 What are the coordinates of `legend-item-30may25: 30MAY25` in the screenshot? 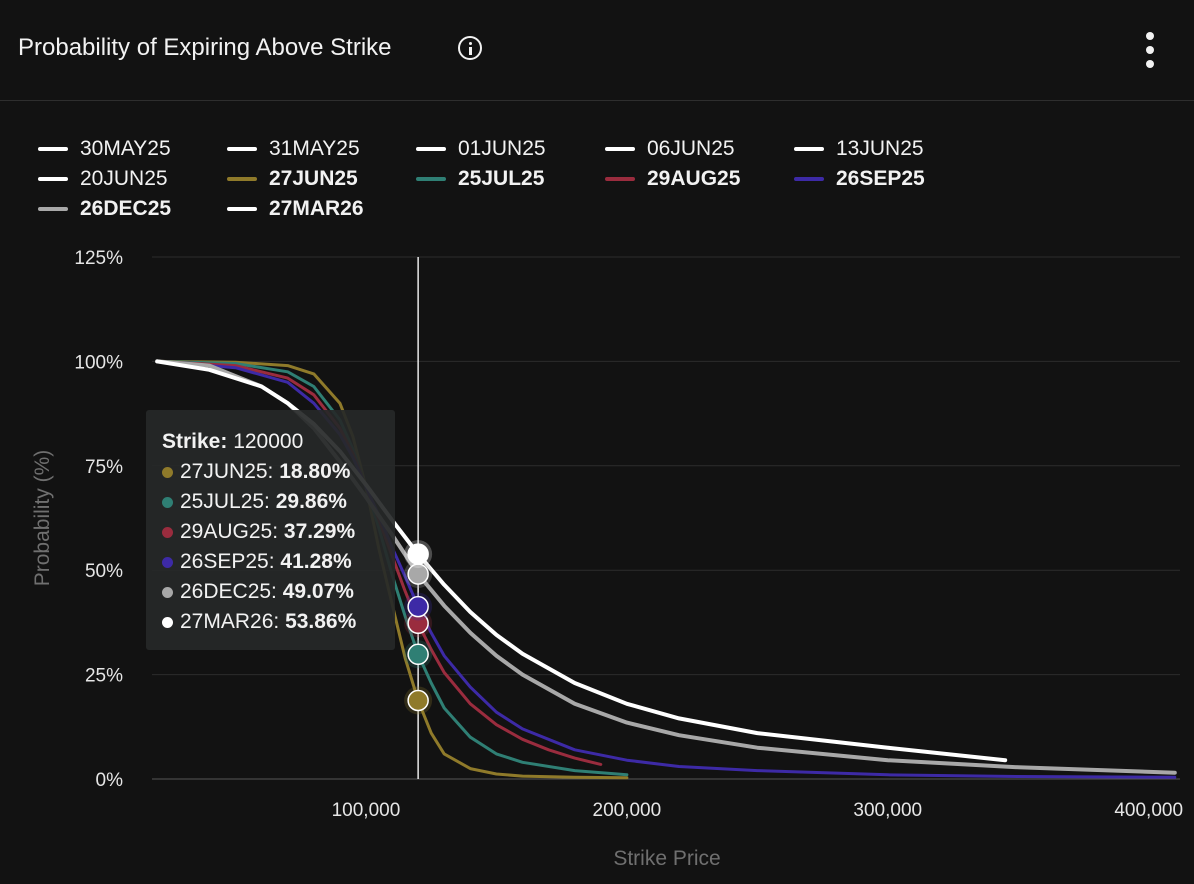 It's located at (104, 149).